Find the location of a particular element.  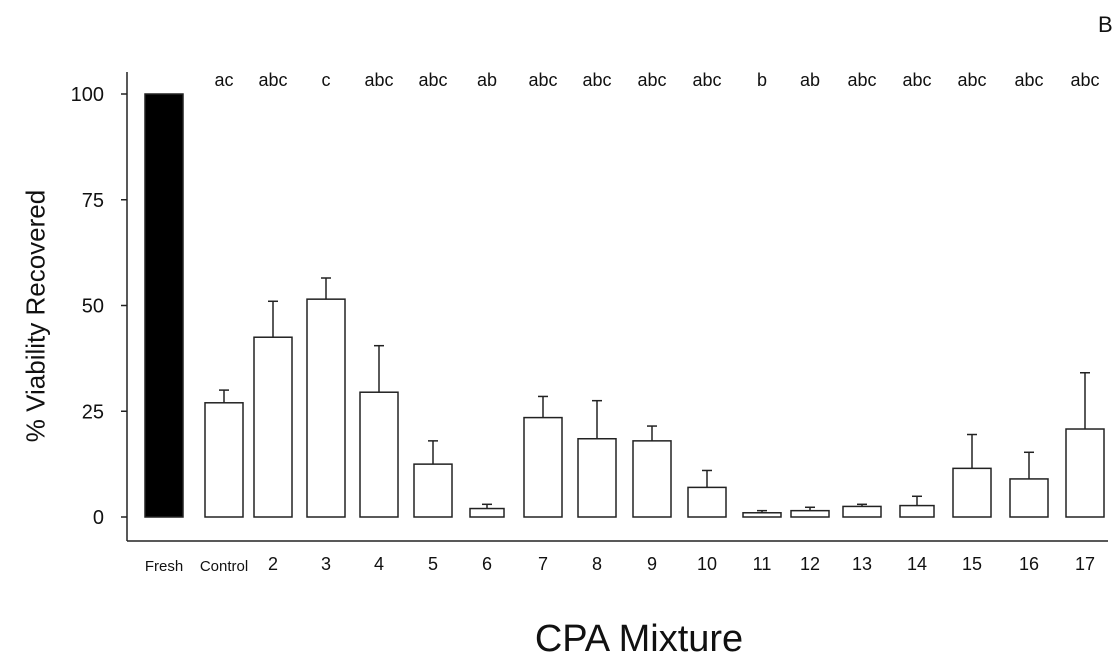

x-tick-label: Fresh is located at coordinates (164, 566).